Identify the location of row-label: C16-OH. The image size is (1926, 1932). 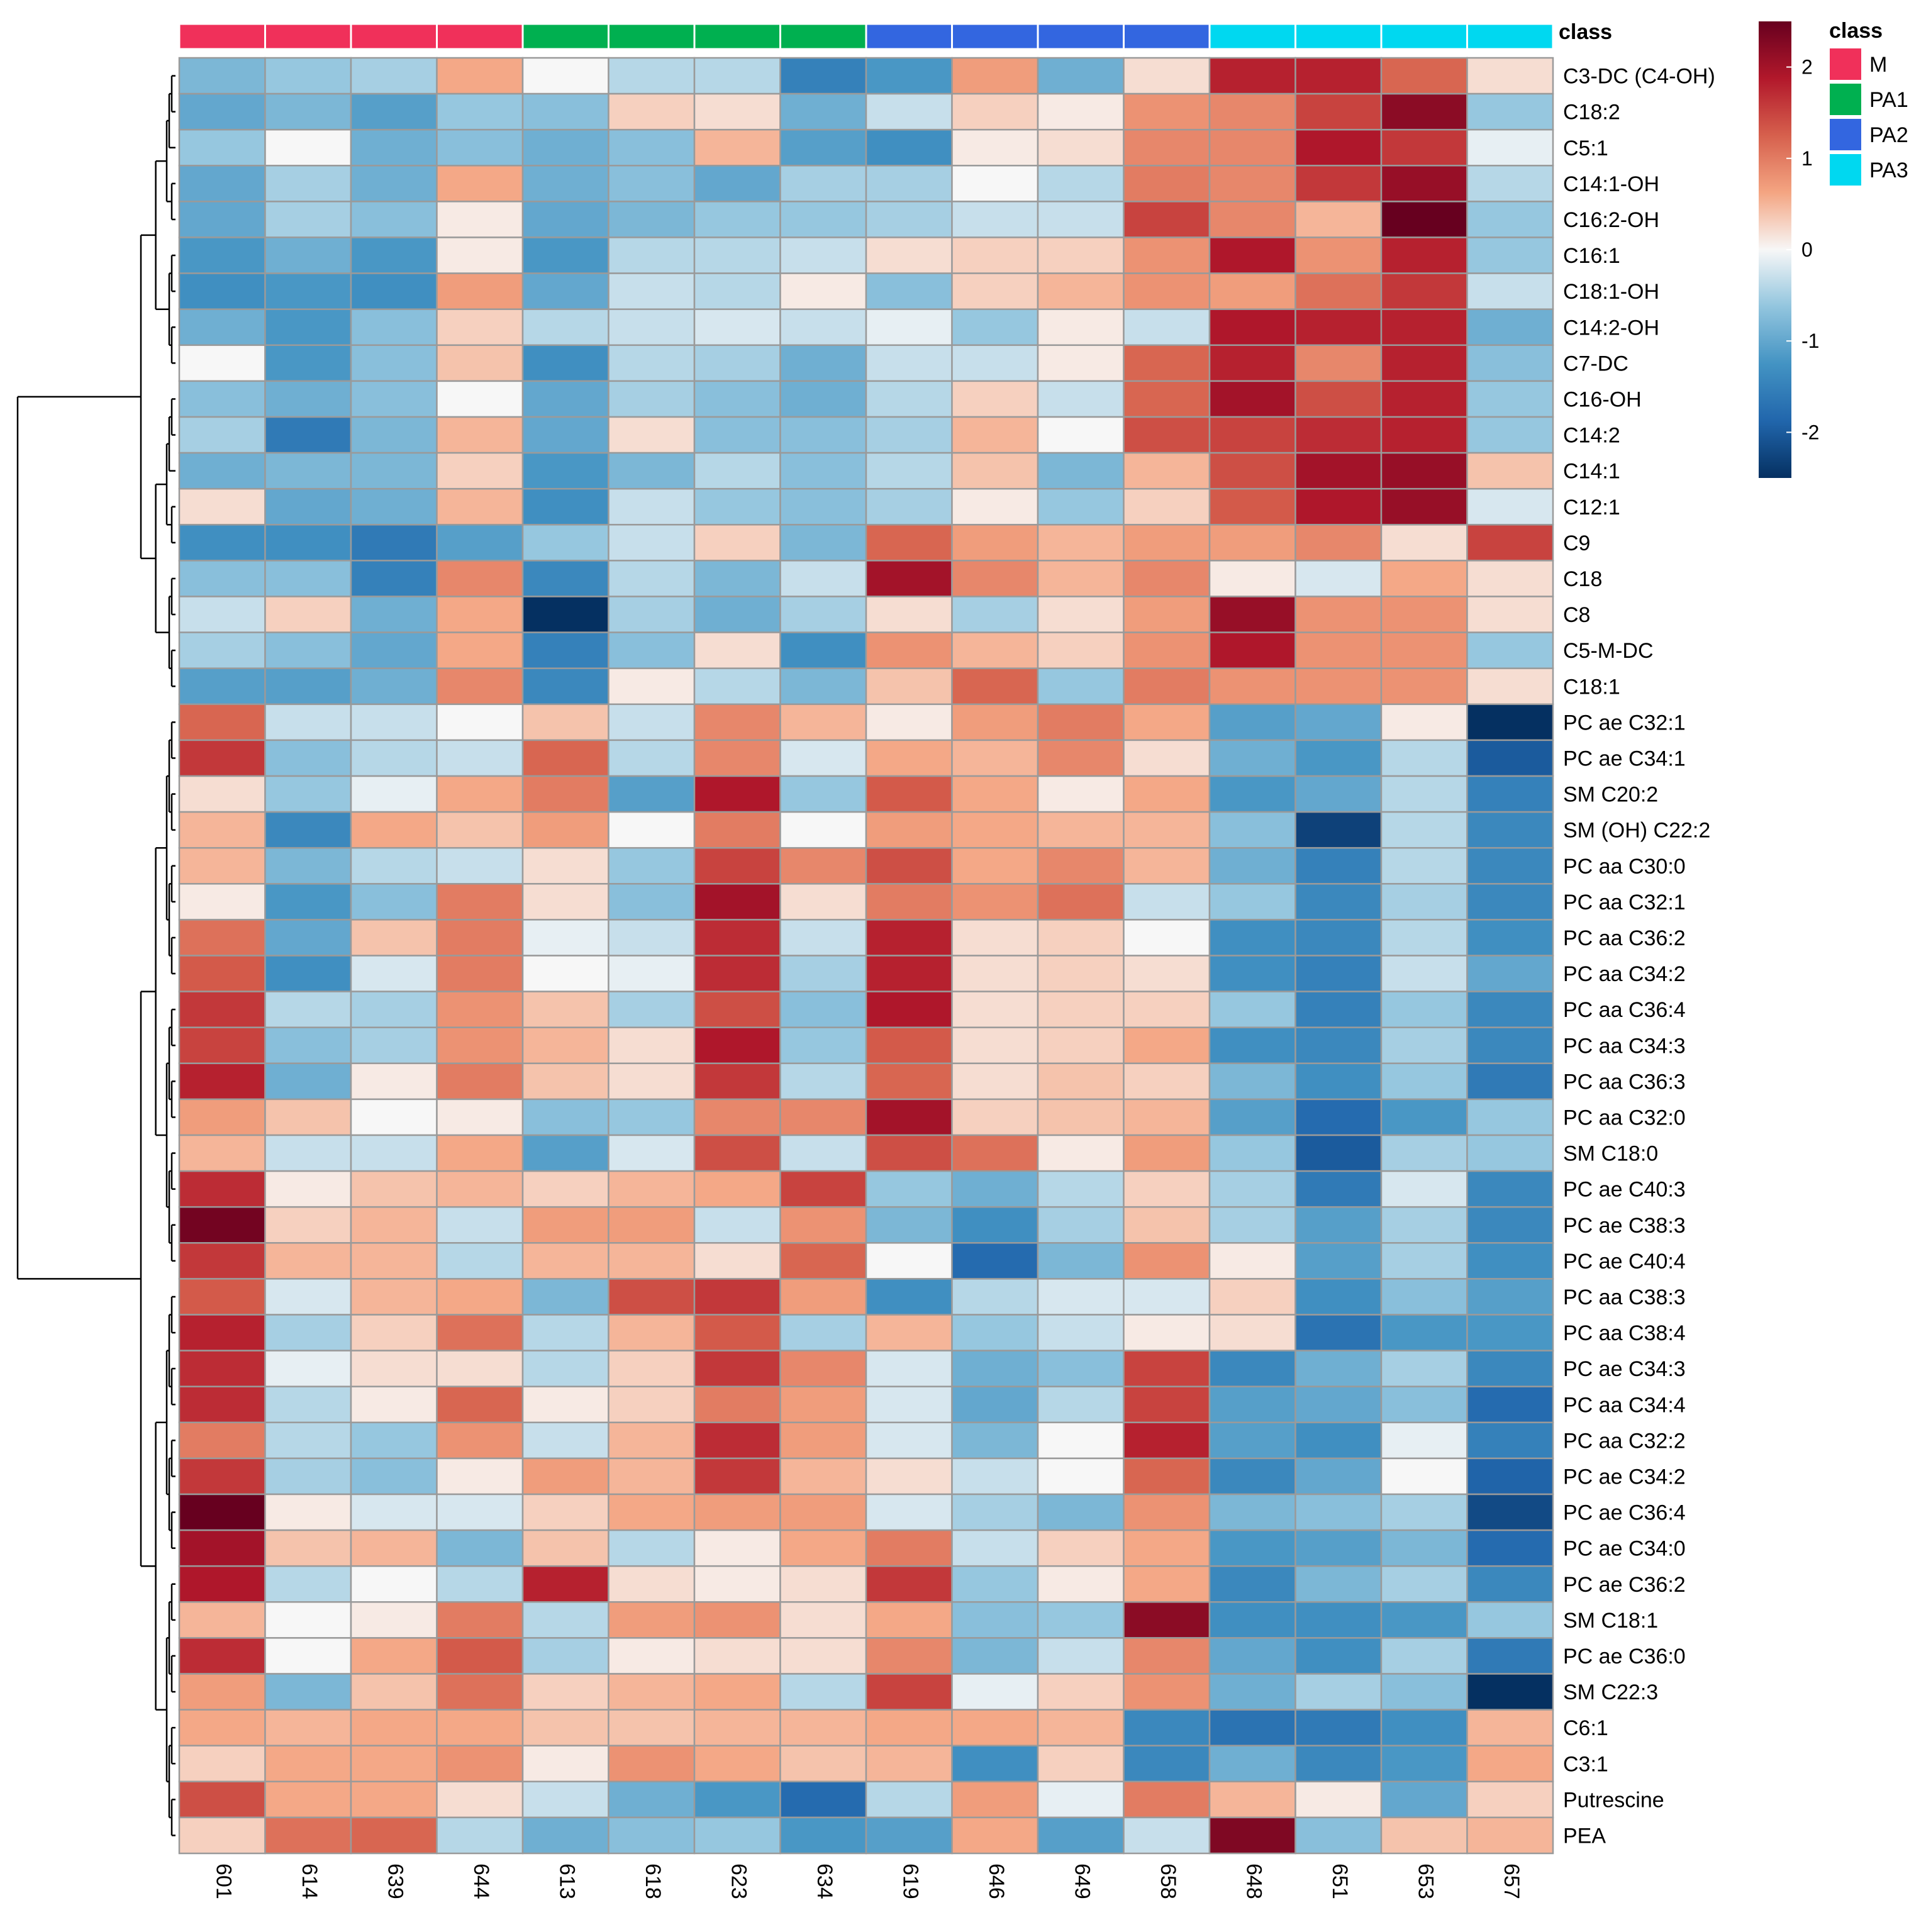
(1602, 399).